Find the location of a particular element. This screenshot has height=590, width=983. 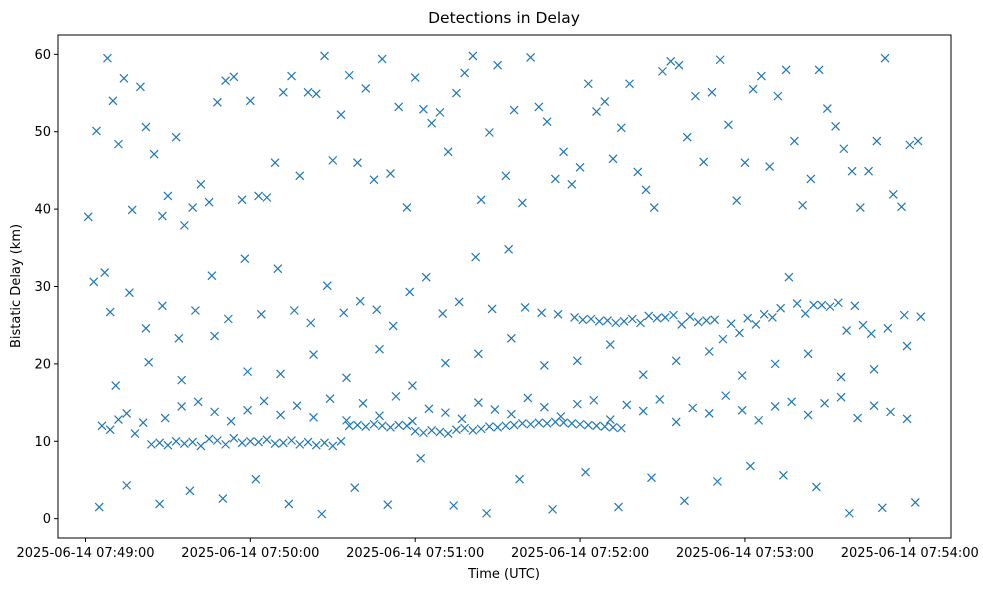

x-tick-label: 2025-06-14 07:52:00 is located at coordinates (580, 553).